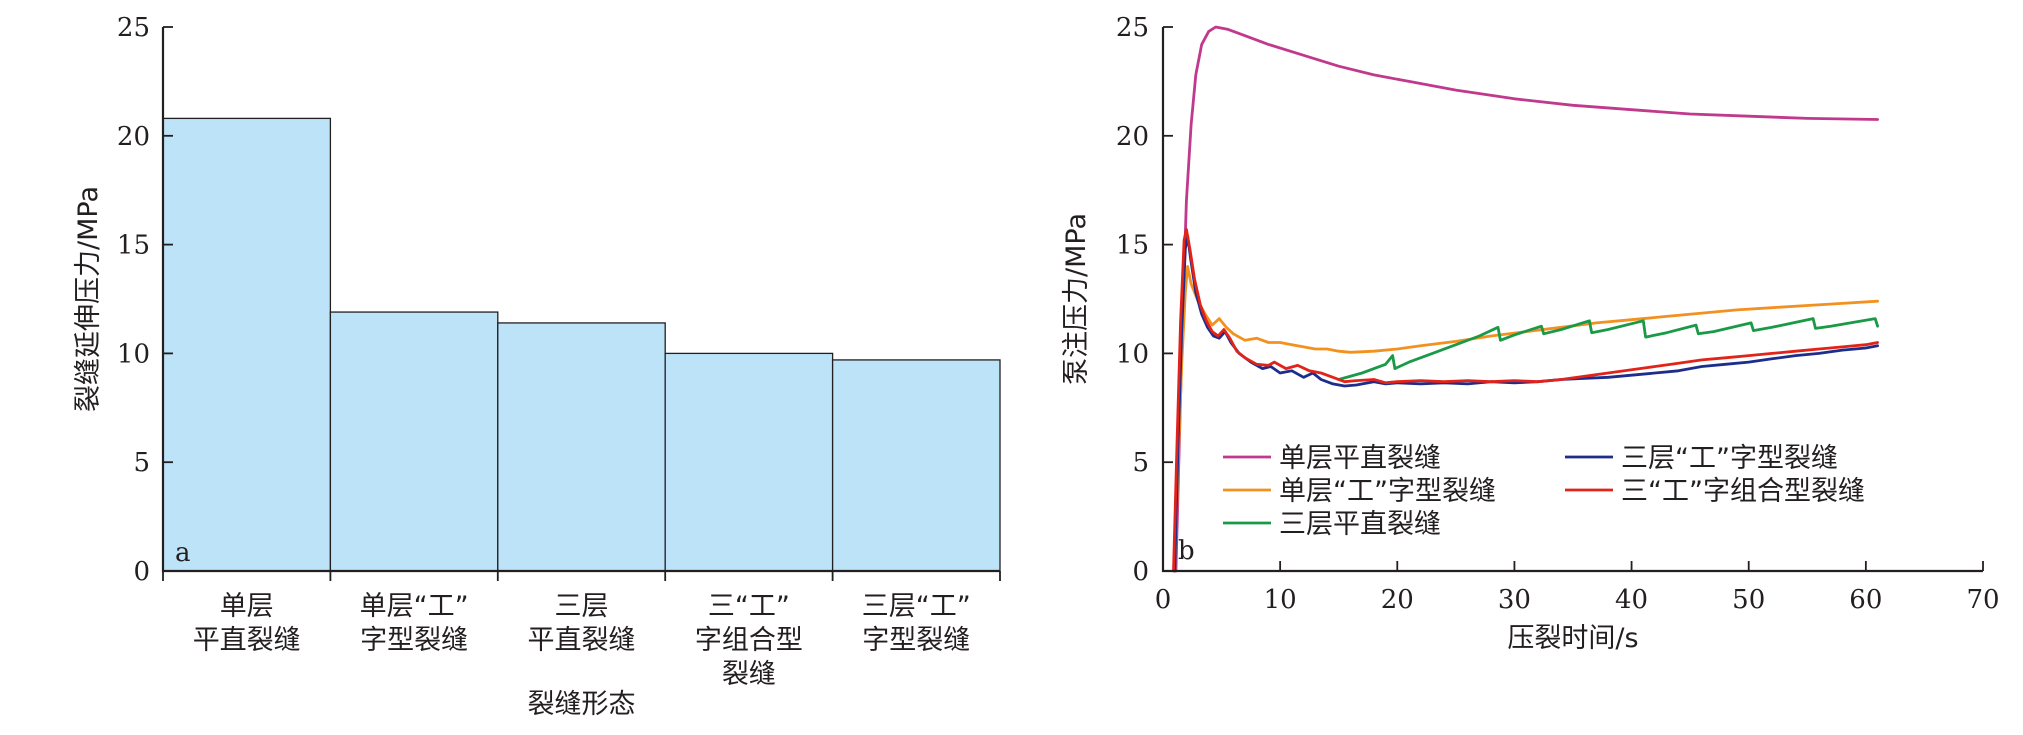 The image size is (2023, 735). What do you see at coordinates (183, 553) in the screenshot?
I see `panel-label-a: a` at bounding box center [183, 553].